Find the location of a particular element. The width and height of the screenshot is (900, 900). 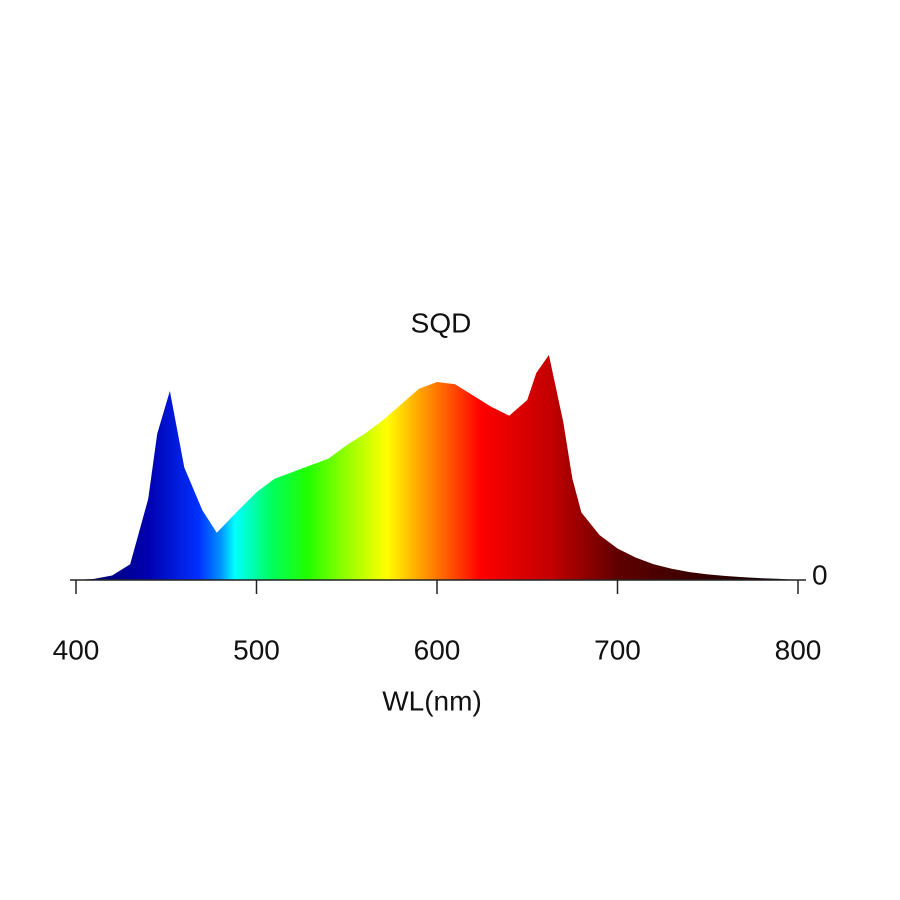

x-axis-label: WL(nm) is located at coordinates (432, 700).